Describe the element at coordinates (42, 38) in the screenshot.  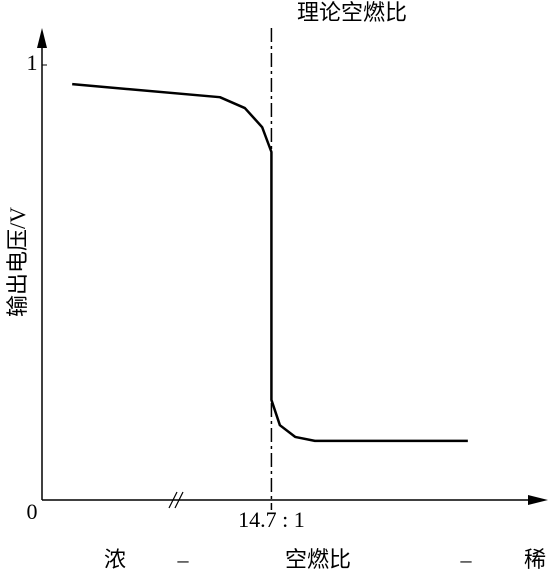
I see `y-axis-arrow` at that location.